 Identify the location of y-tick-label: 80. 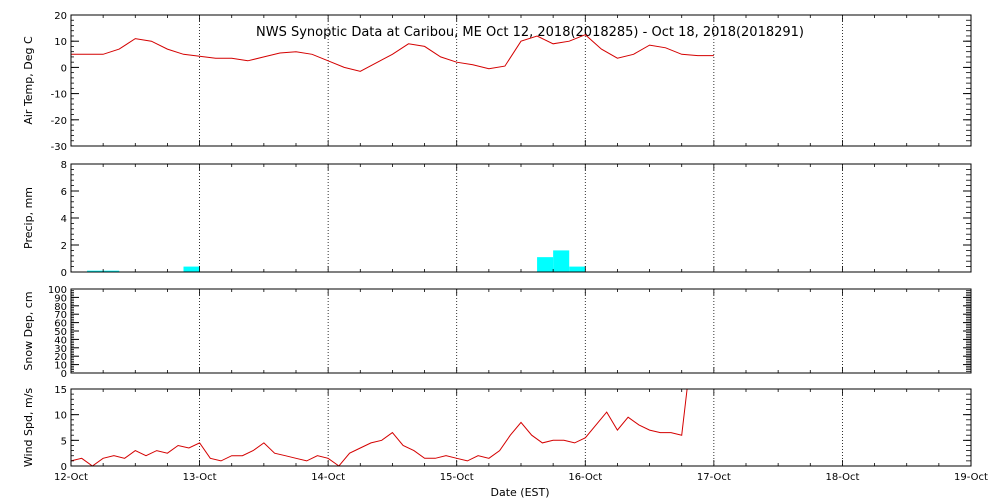
(60, 307).